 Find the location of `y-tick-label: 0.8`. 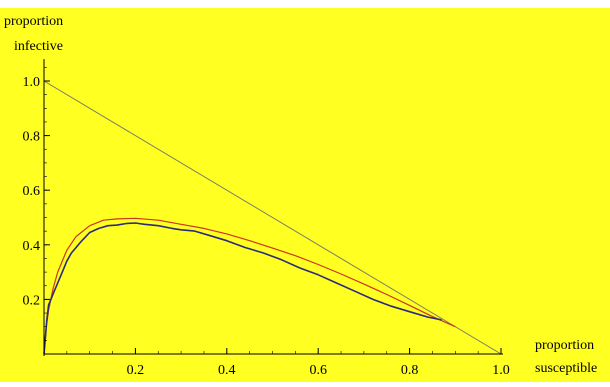

y-tick-label: 0.8 is located at coordinates (32, 137).